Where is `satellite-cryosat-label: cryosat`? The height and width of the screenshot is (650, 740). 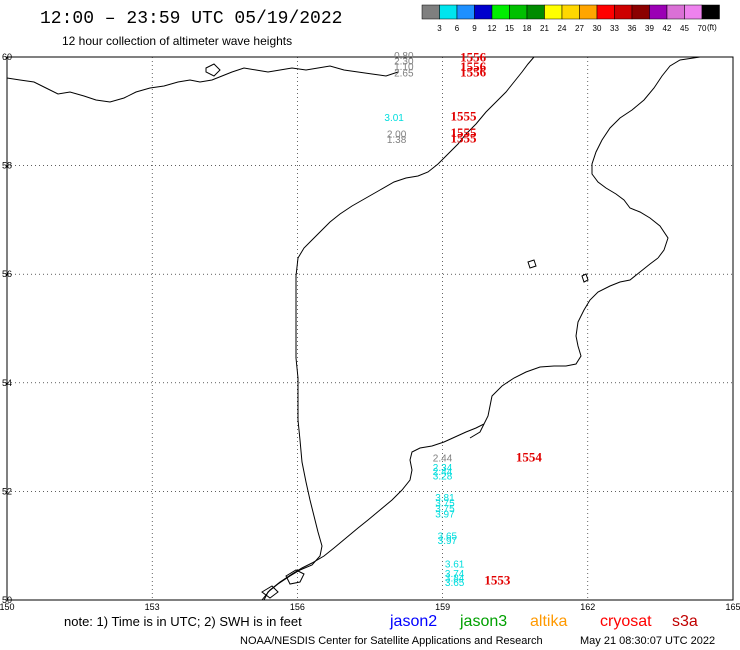
satellite-cryosat-label: cryosat is located at coordinates (626, 621).